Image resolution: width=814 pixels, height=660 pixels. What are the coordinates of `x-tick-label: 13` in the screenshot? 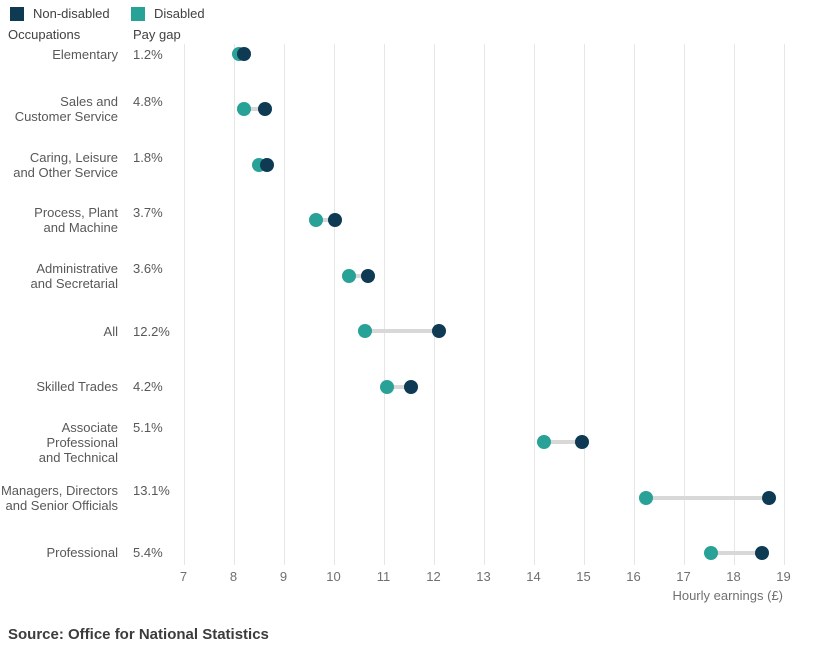 It's located at (483, 576).